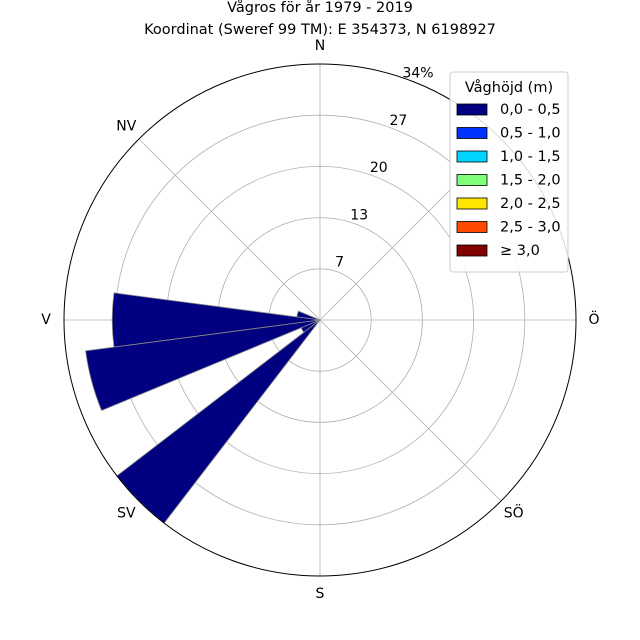 Image resolution: width=640 pixels, height=640 pixels. What do you see at coordinates (126, 126) in the screenshot?
I see `direction-label-NV: NV` at bounding box center [126, 126].